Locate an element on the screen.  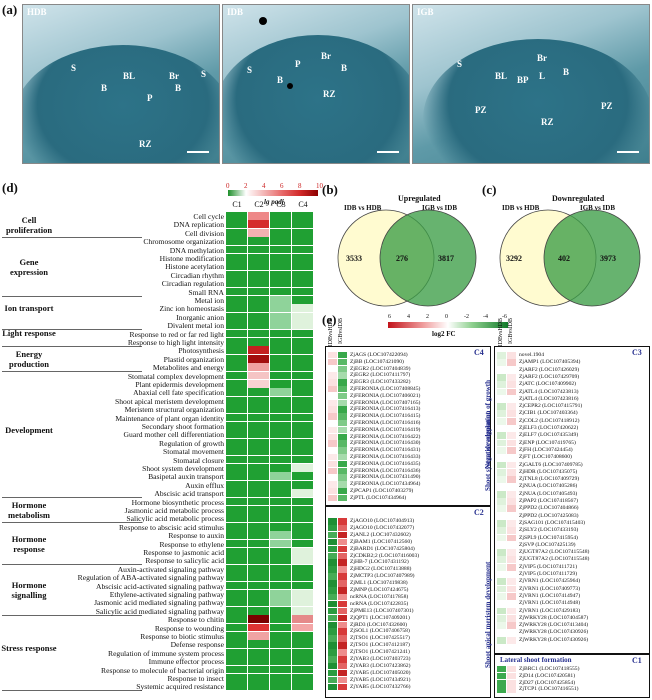
d-term-label: Circadian regulation is located at coordinates (192, 284).